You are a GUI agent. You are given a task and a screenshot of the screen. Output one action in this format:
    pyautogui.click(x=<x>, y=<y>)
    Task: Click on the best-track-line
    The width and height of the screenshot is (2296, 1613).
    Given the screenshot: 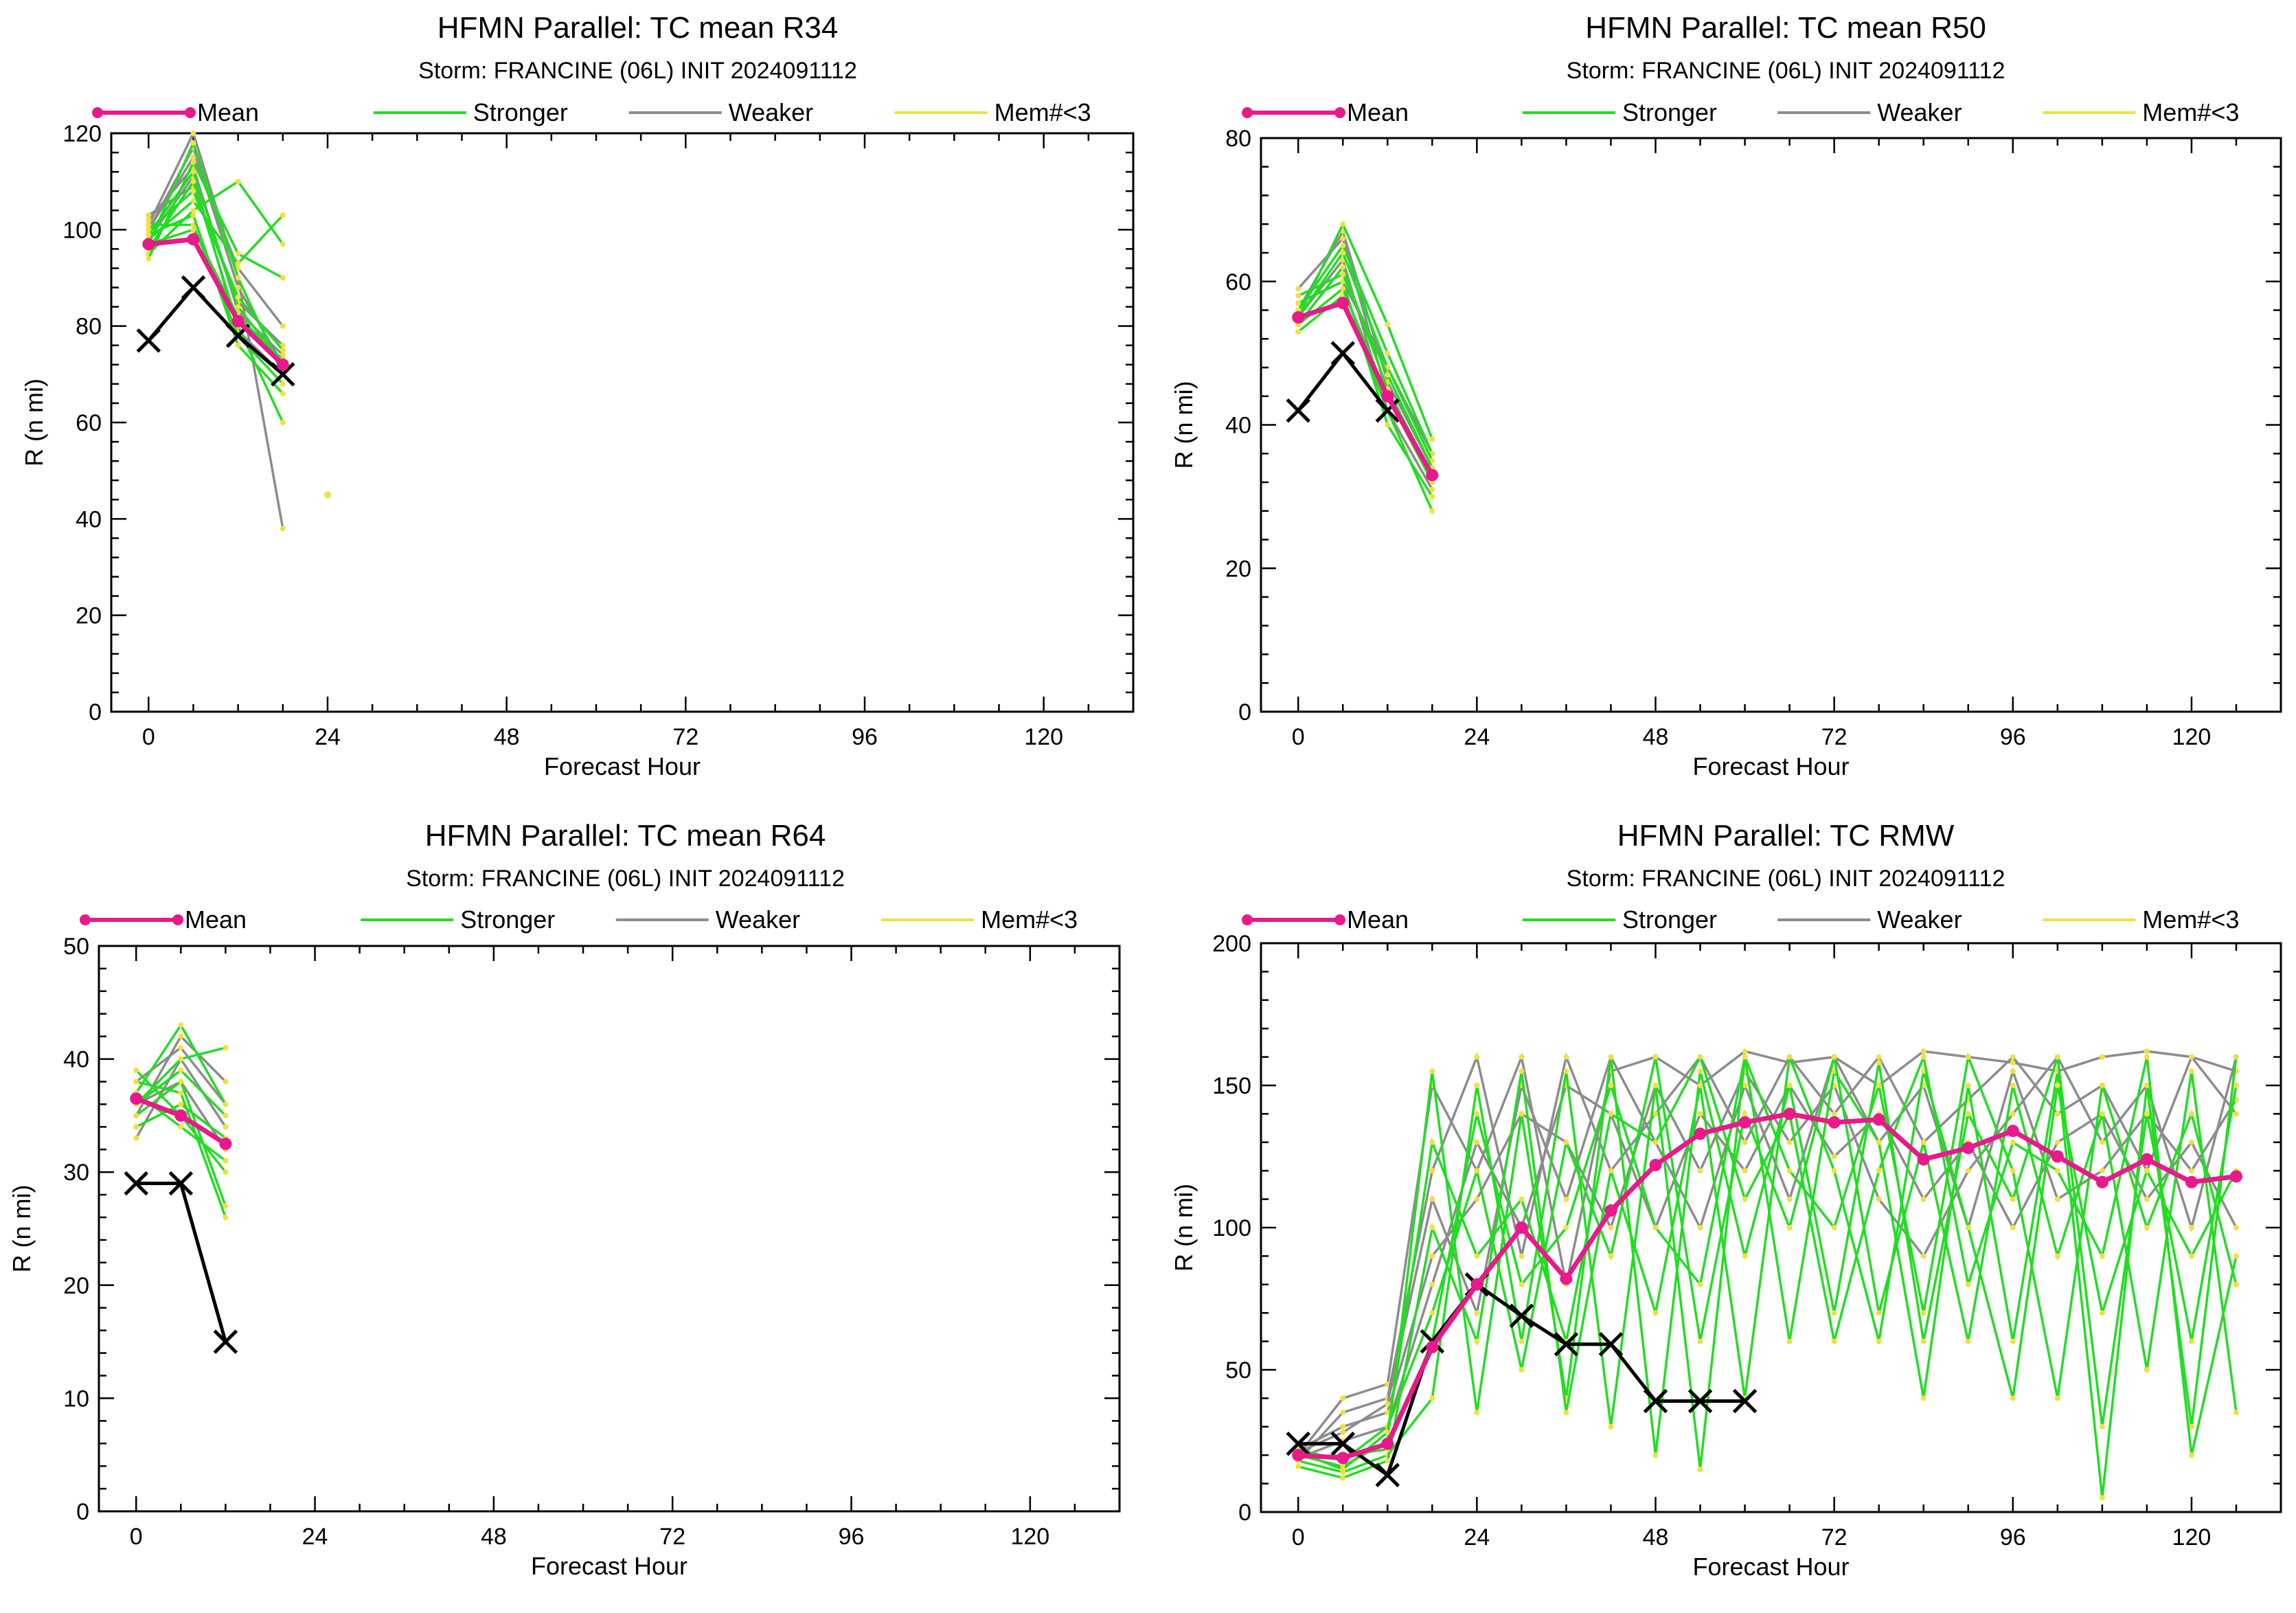 What is the action you would take?
    pyautogui.click(x=181, y=1262)
    